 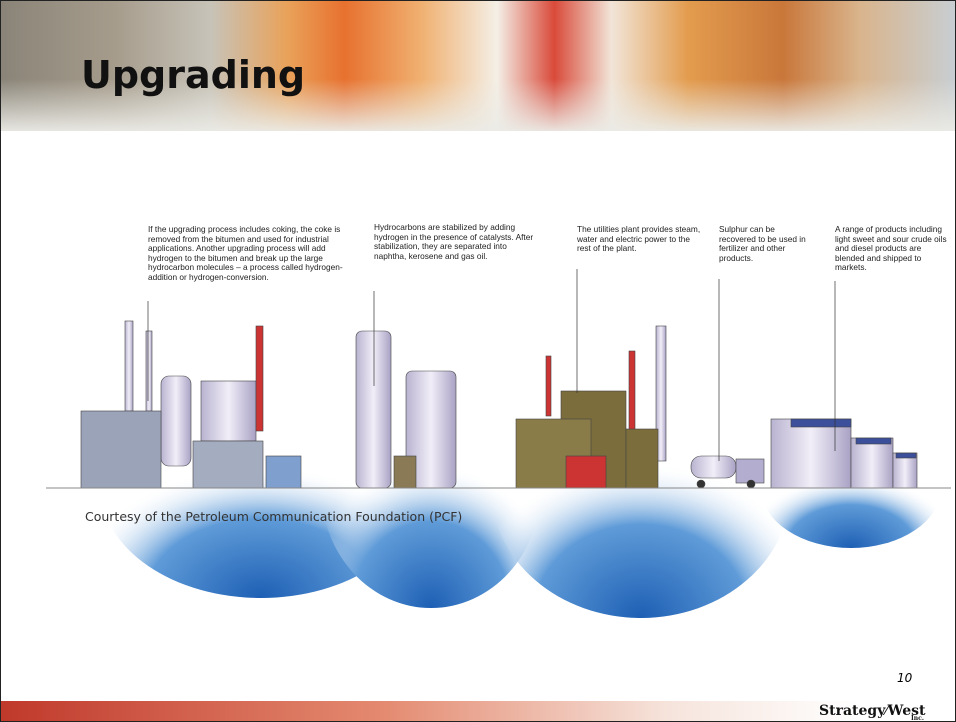 I want to click on logo-icon: ⁄, so click(x=886, y=711).